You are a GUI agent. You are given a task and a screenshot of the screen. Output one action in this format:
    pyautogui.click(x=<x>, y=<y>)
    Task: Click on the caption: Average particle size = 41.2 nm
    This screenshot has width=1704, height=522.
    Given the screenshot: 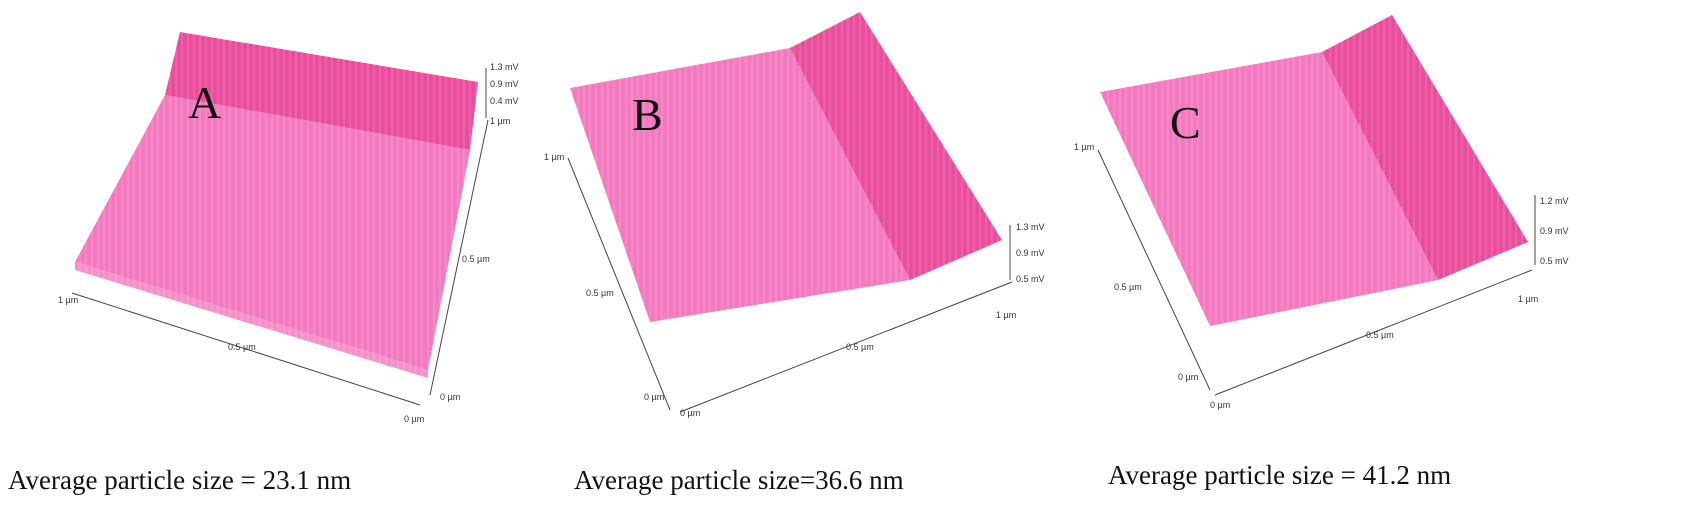 What is the action you would take?
    pyautogui.click(x=1280, y=475)
    